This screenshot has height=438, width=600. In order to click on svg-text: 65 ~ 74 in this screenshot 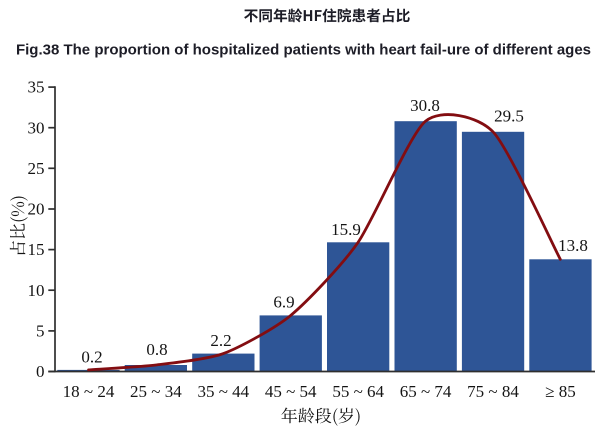, I will do `click(426, 391)`.